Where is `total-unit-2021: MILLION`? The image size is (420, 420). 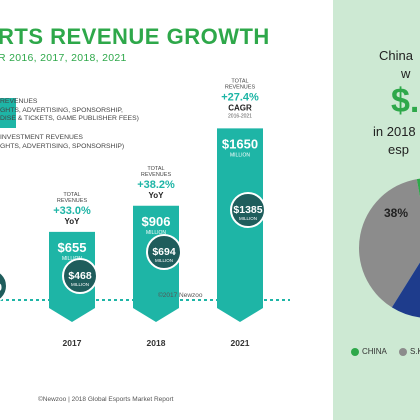 total-unit-2021: MILLION is located at coordinates (240, 155).